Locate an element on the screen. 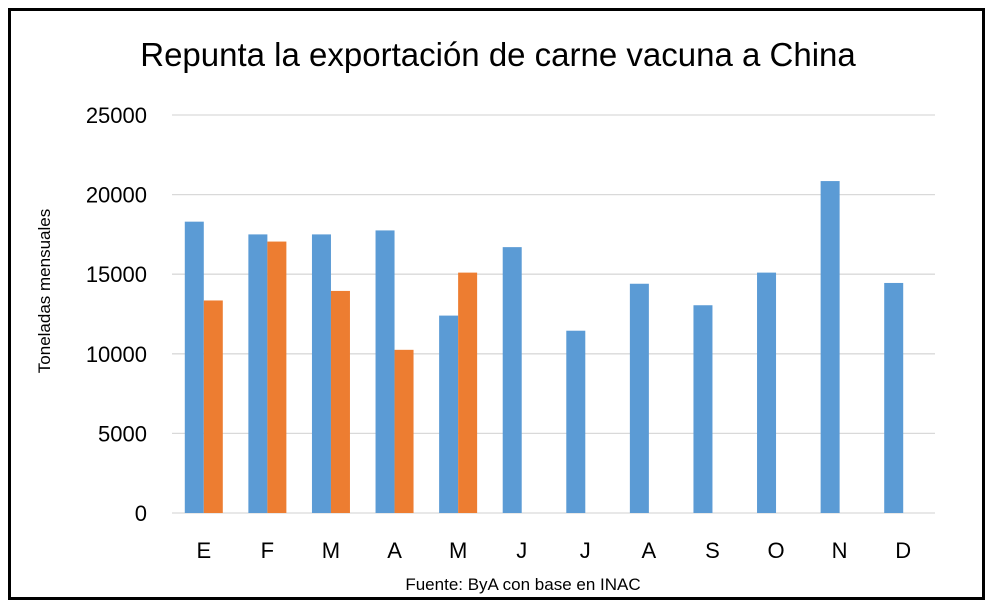 This screenshot has height=614, width=1000. y-tick-label: 25000 is located at coordinates (116, 115).